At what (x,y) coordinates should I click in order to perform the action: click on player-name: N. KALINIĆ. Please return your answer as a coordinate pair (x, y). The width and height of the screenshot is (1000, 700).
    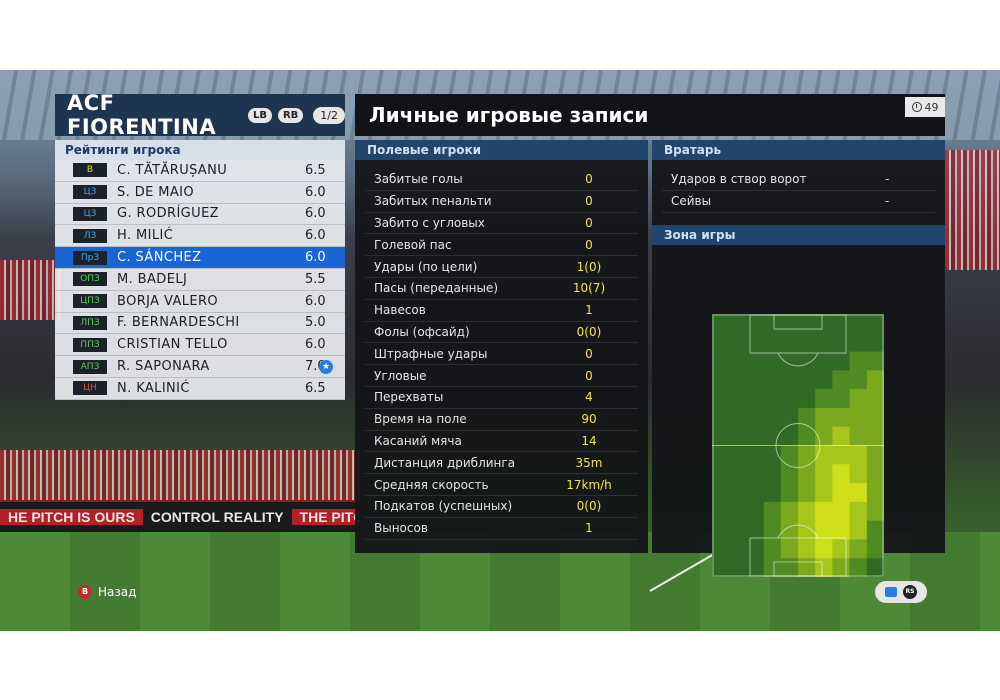
    Looking at the image, I should click on (153, 388).